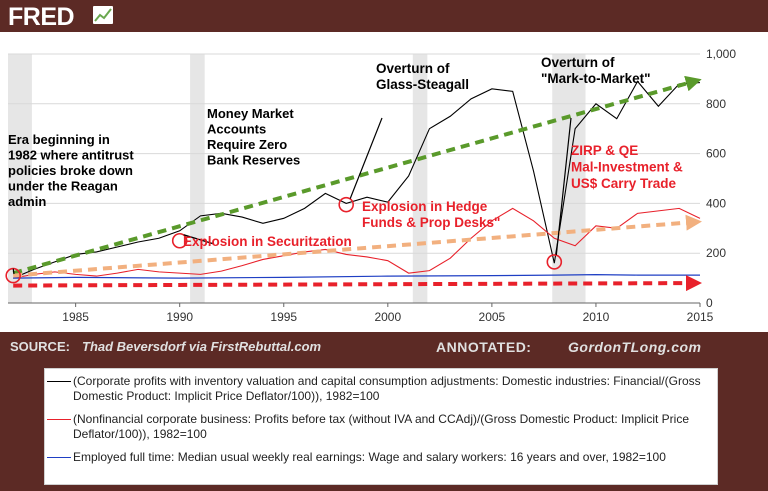 This screenshot has height=491, width=768. Describe the element at coordinates (103, 15) in the screenshot. I see `fred-chart-icon` at that location.